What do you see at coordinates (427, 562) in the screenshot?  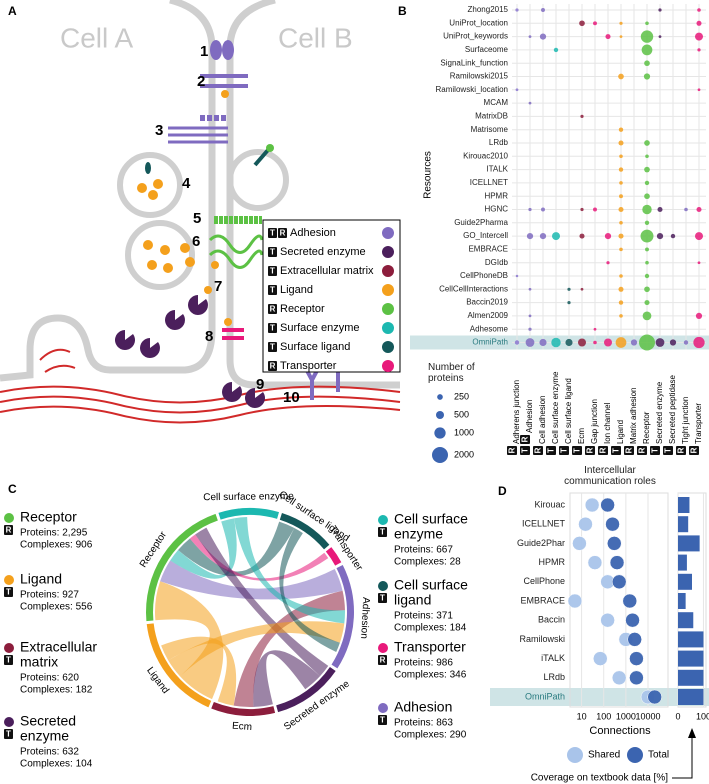 I see `group-complexes: Complexes: 28` at bounding box center [427, 562].